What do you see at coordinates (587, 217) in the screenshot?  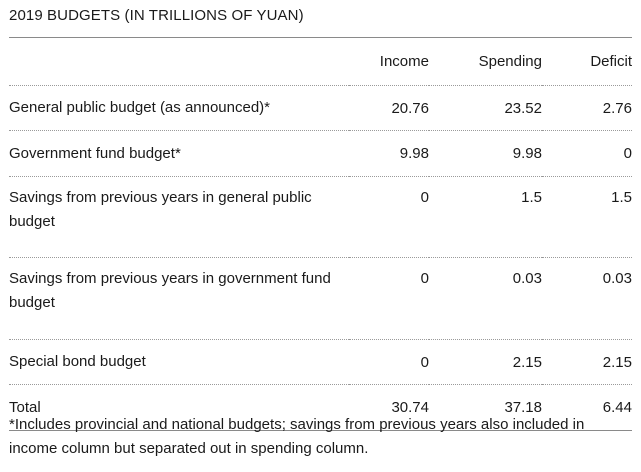 I see `deficit-cell: 1.5` at bounding box center [587, 217].